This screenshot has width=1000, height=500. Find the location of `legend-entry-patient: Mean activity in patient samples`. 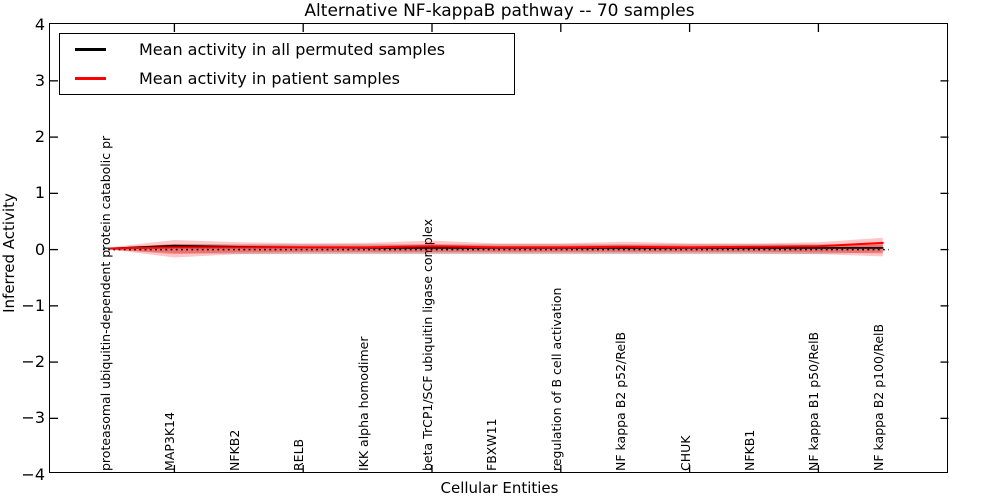

legend-entry-patient: Mean activity in patient samples is located at coordinates (287, 79).